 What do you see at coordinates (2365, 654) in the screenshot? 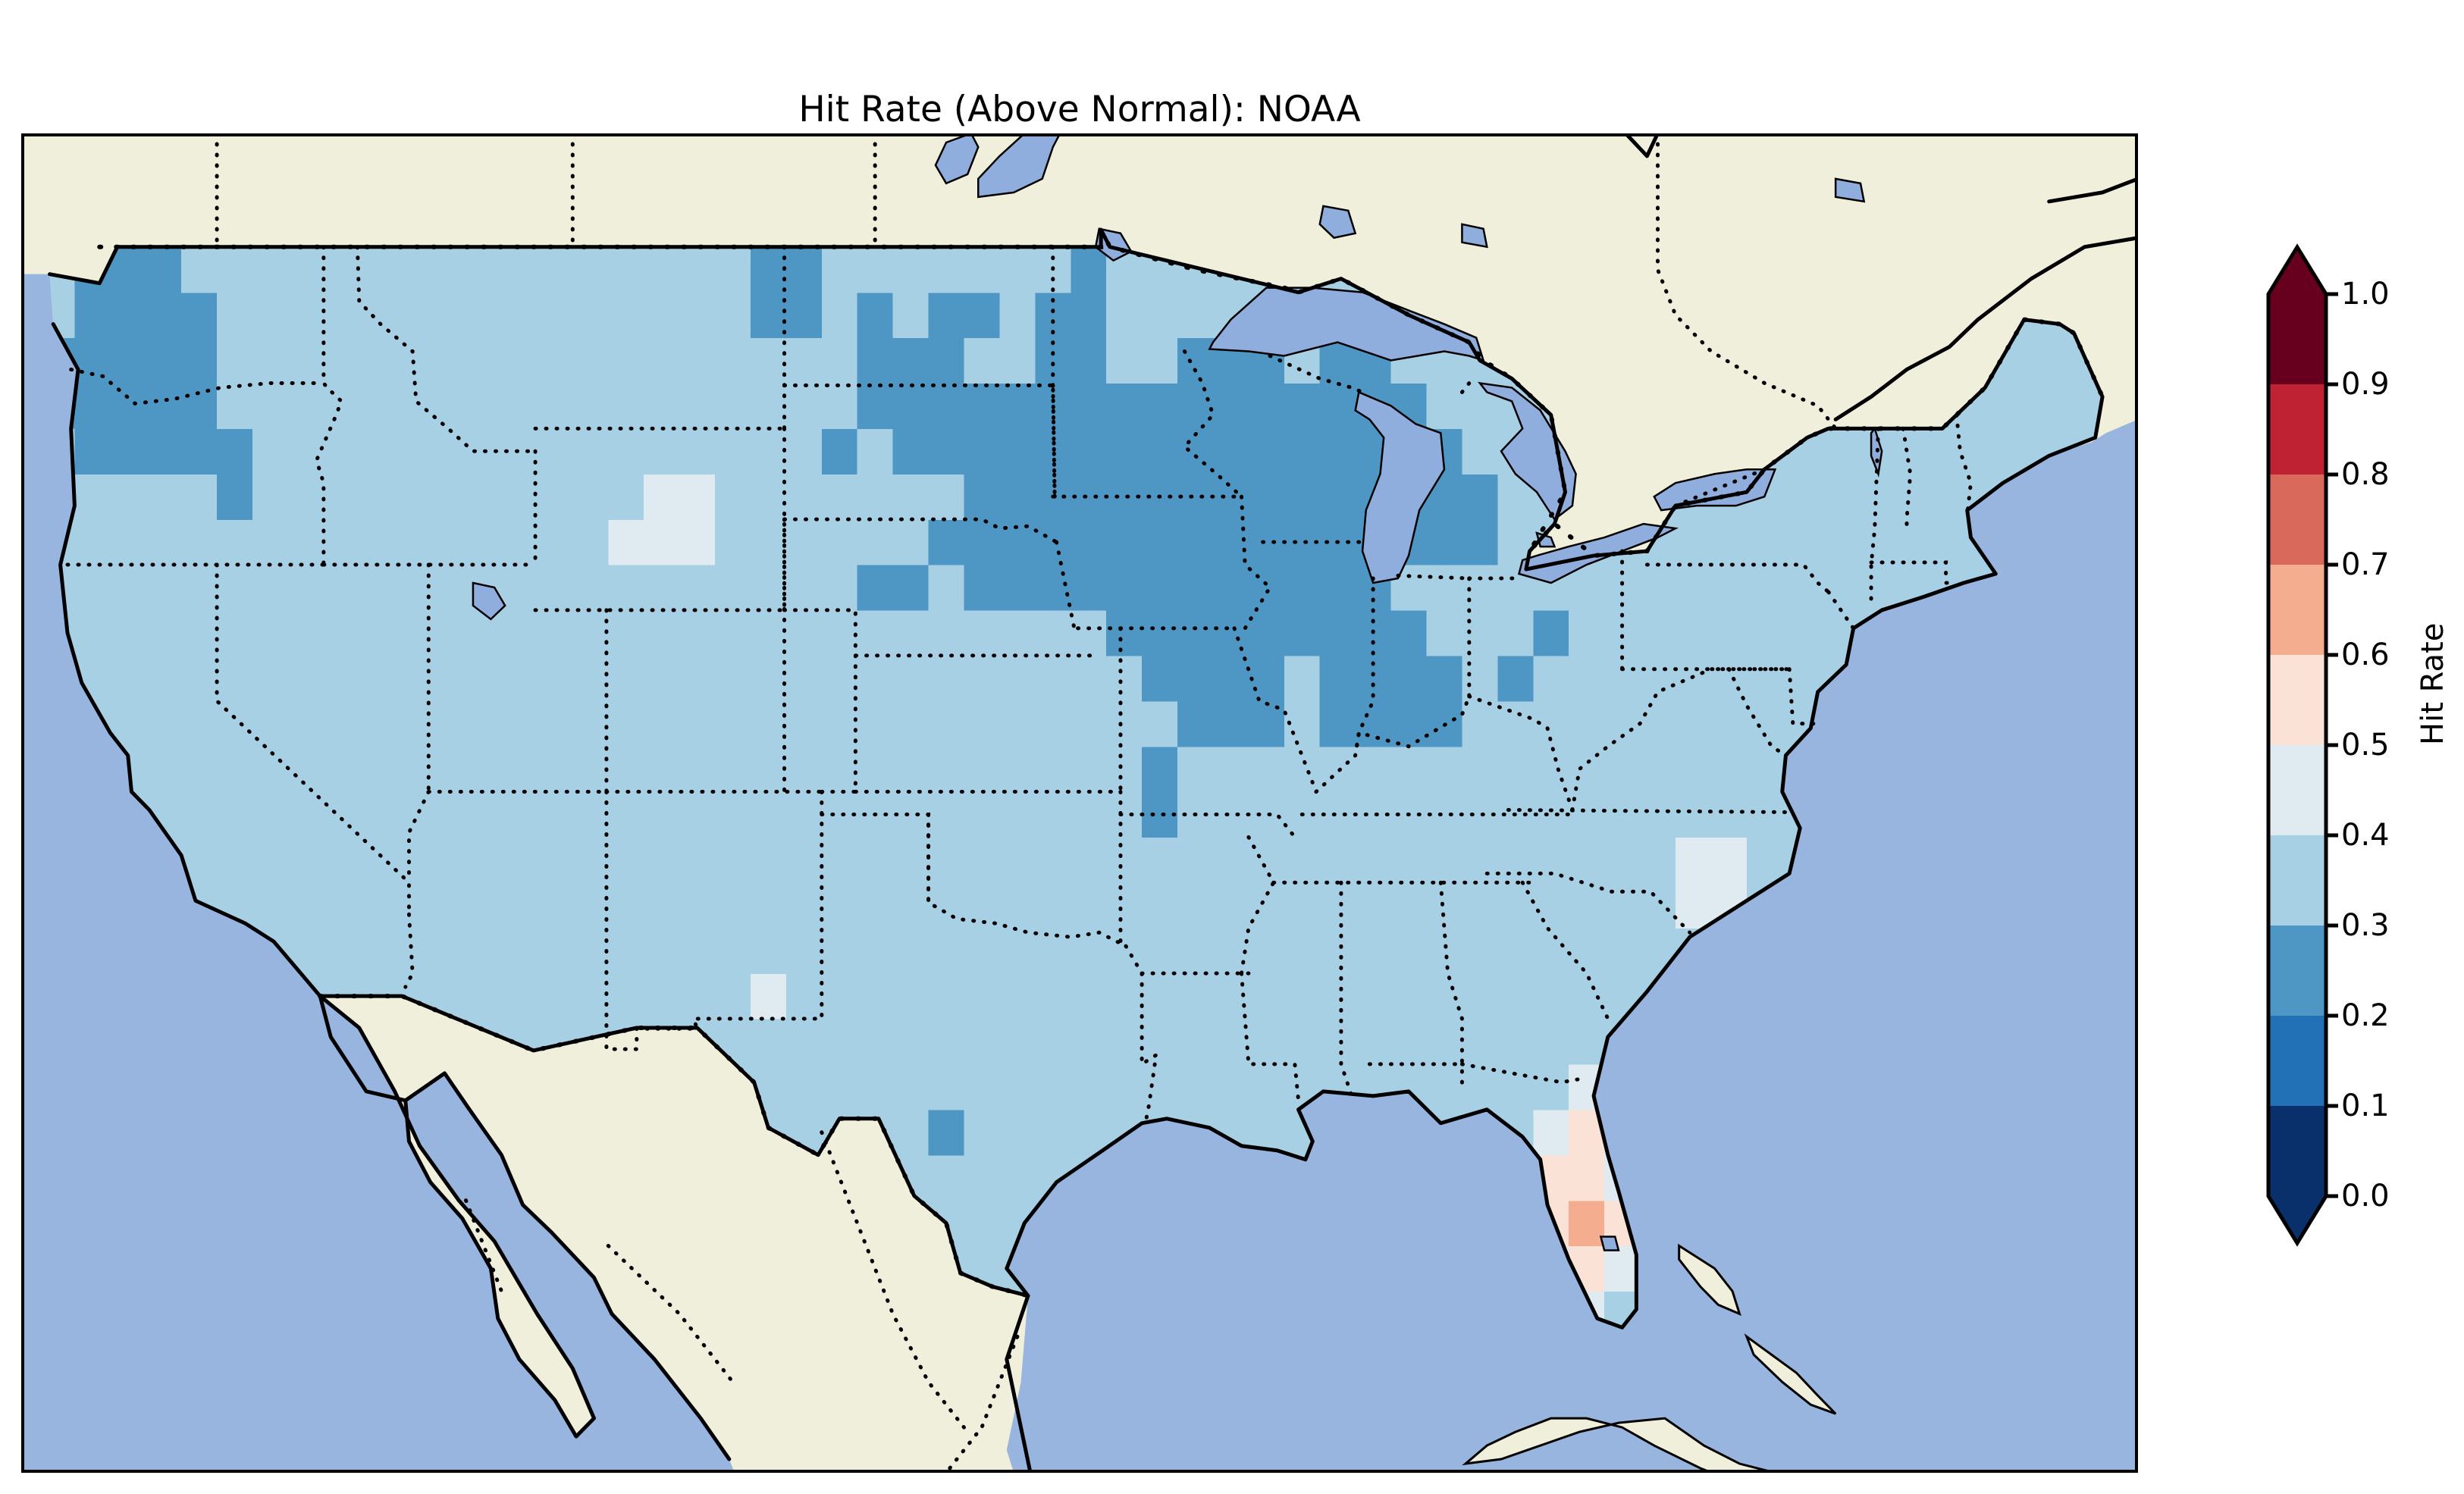
I see `colorbar-tick-0-6: 0.6` at bounding box center [2365, 654].